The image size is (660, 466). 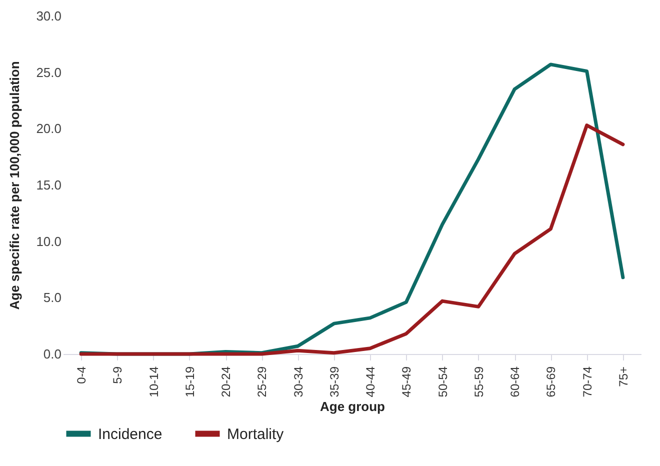 I want to click on x-tick-label: 40-44, so click(x=371, y=382).